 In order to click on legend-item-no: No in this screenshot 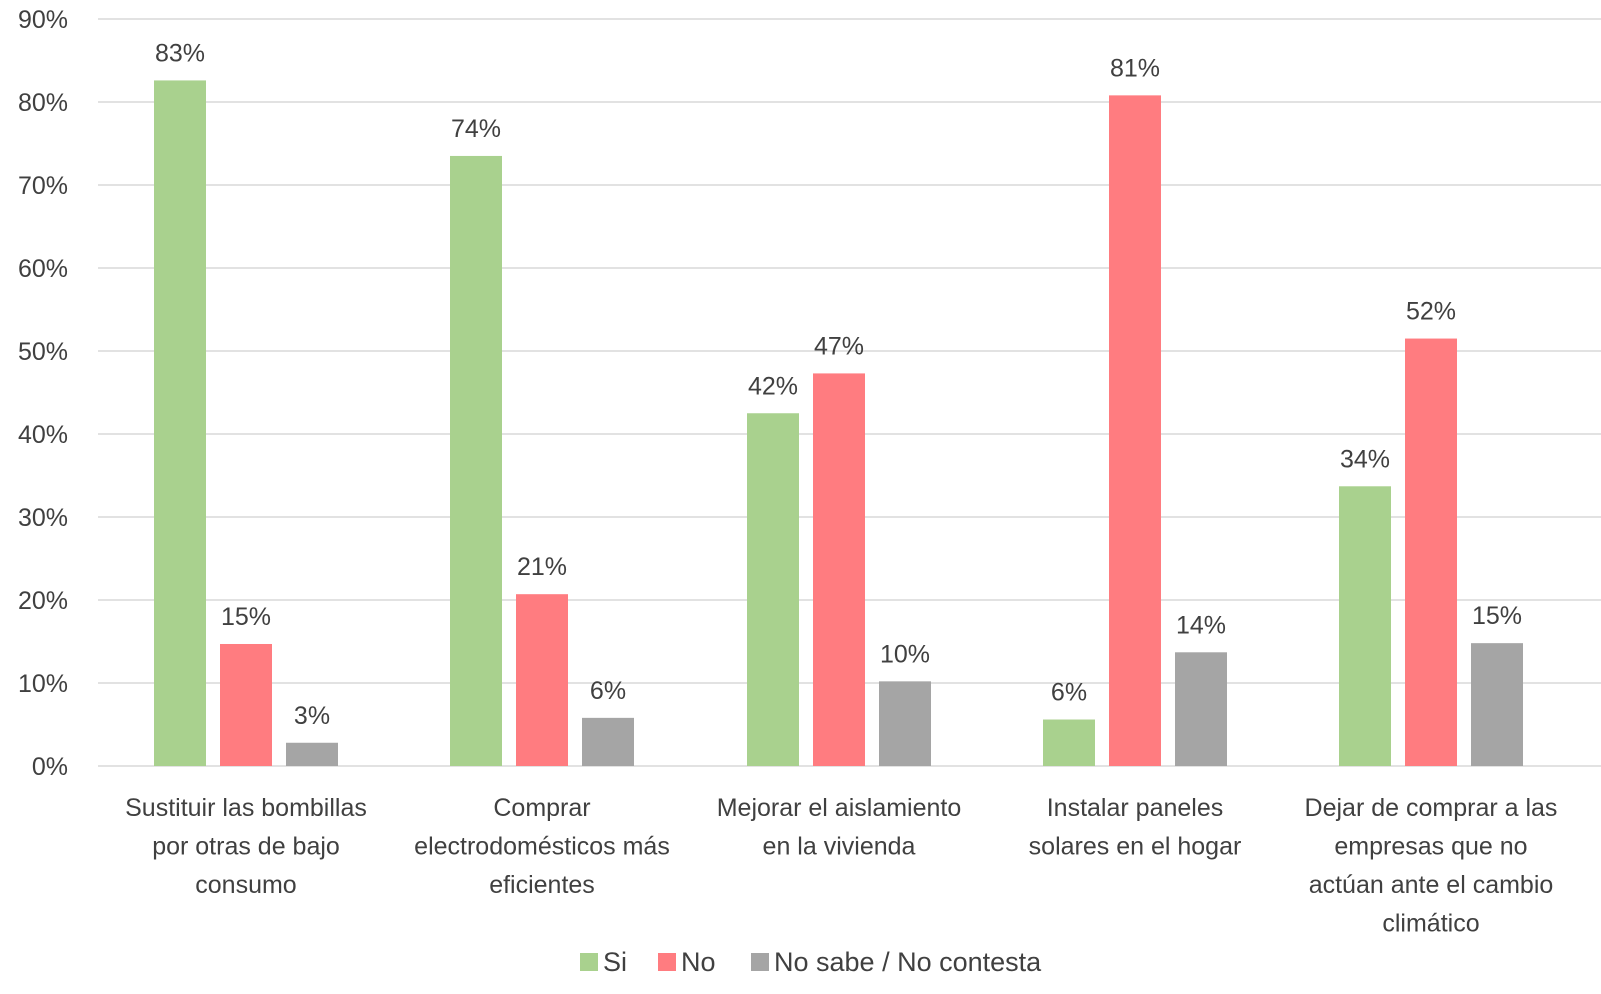, I will do `click(687, 962)`.